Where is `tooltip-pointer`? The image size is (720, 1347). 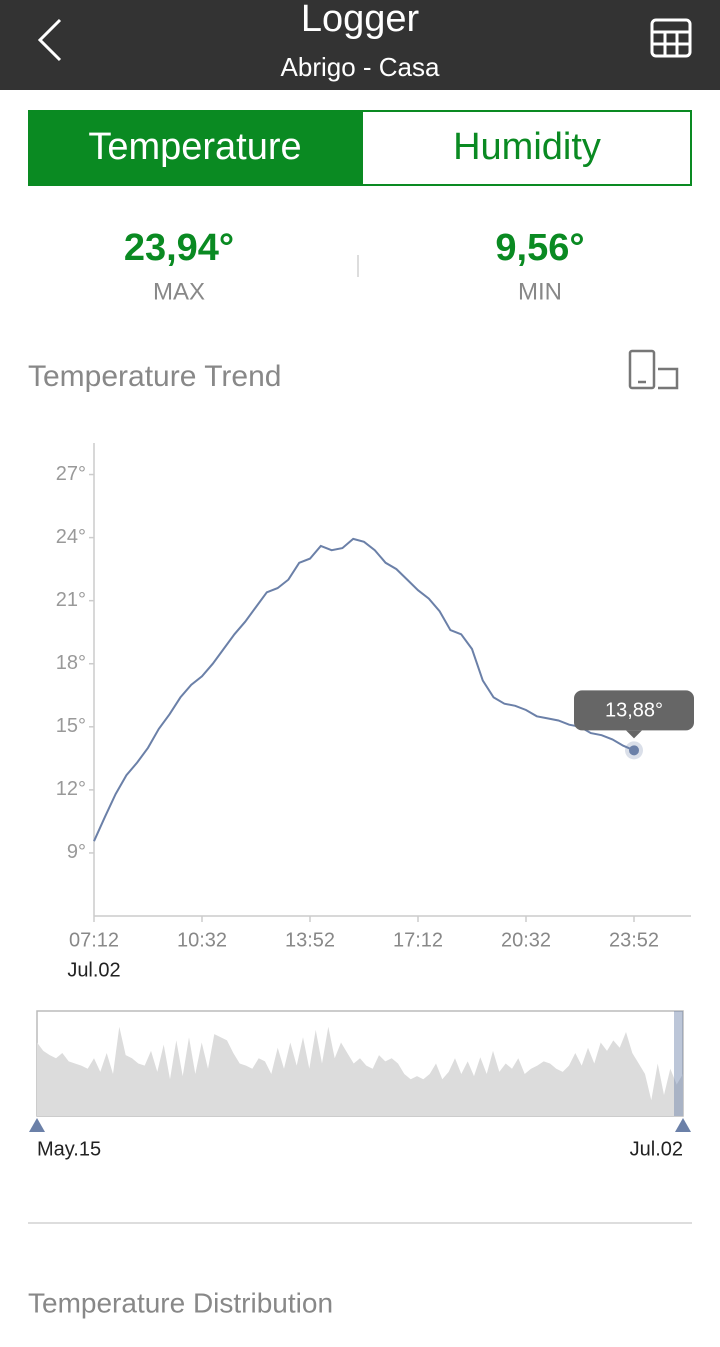
tooltip-pointer is located at coordinates (634, 734).